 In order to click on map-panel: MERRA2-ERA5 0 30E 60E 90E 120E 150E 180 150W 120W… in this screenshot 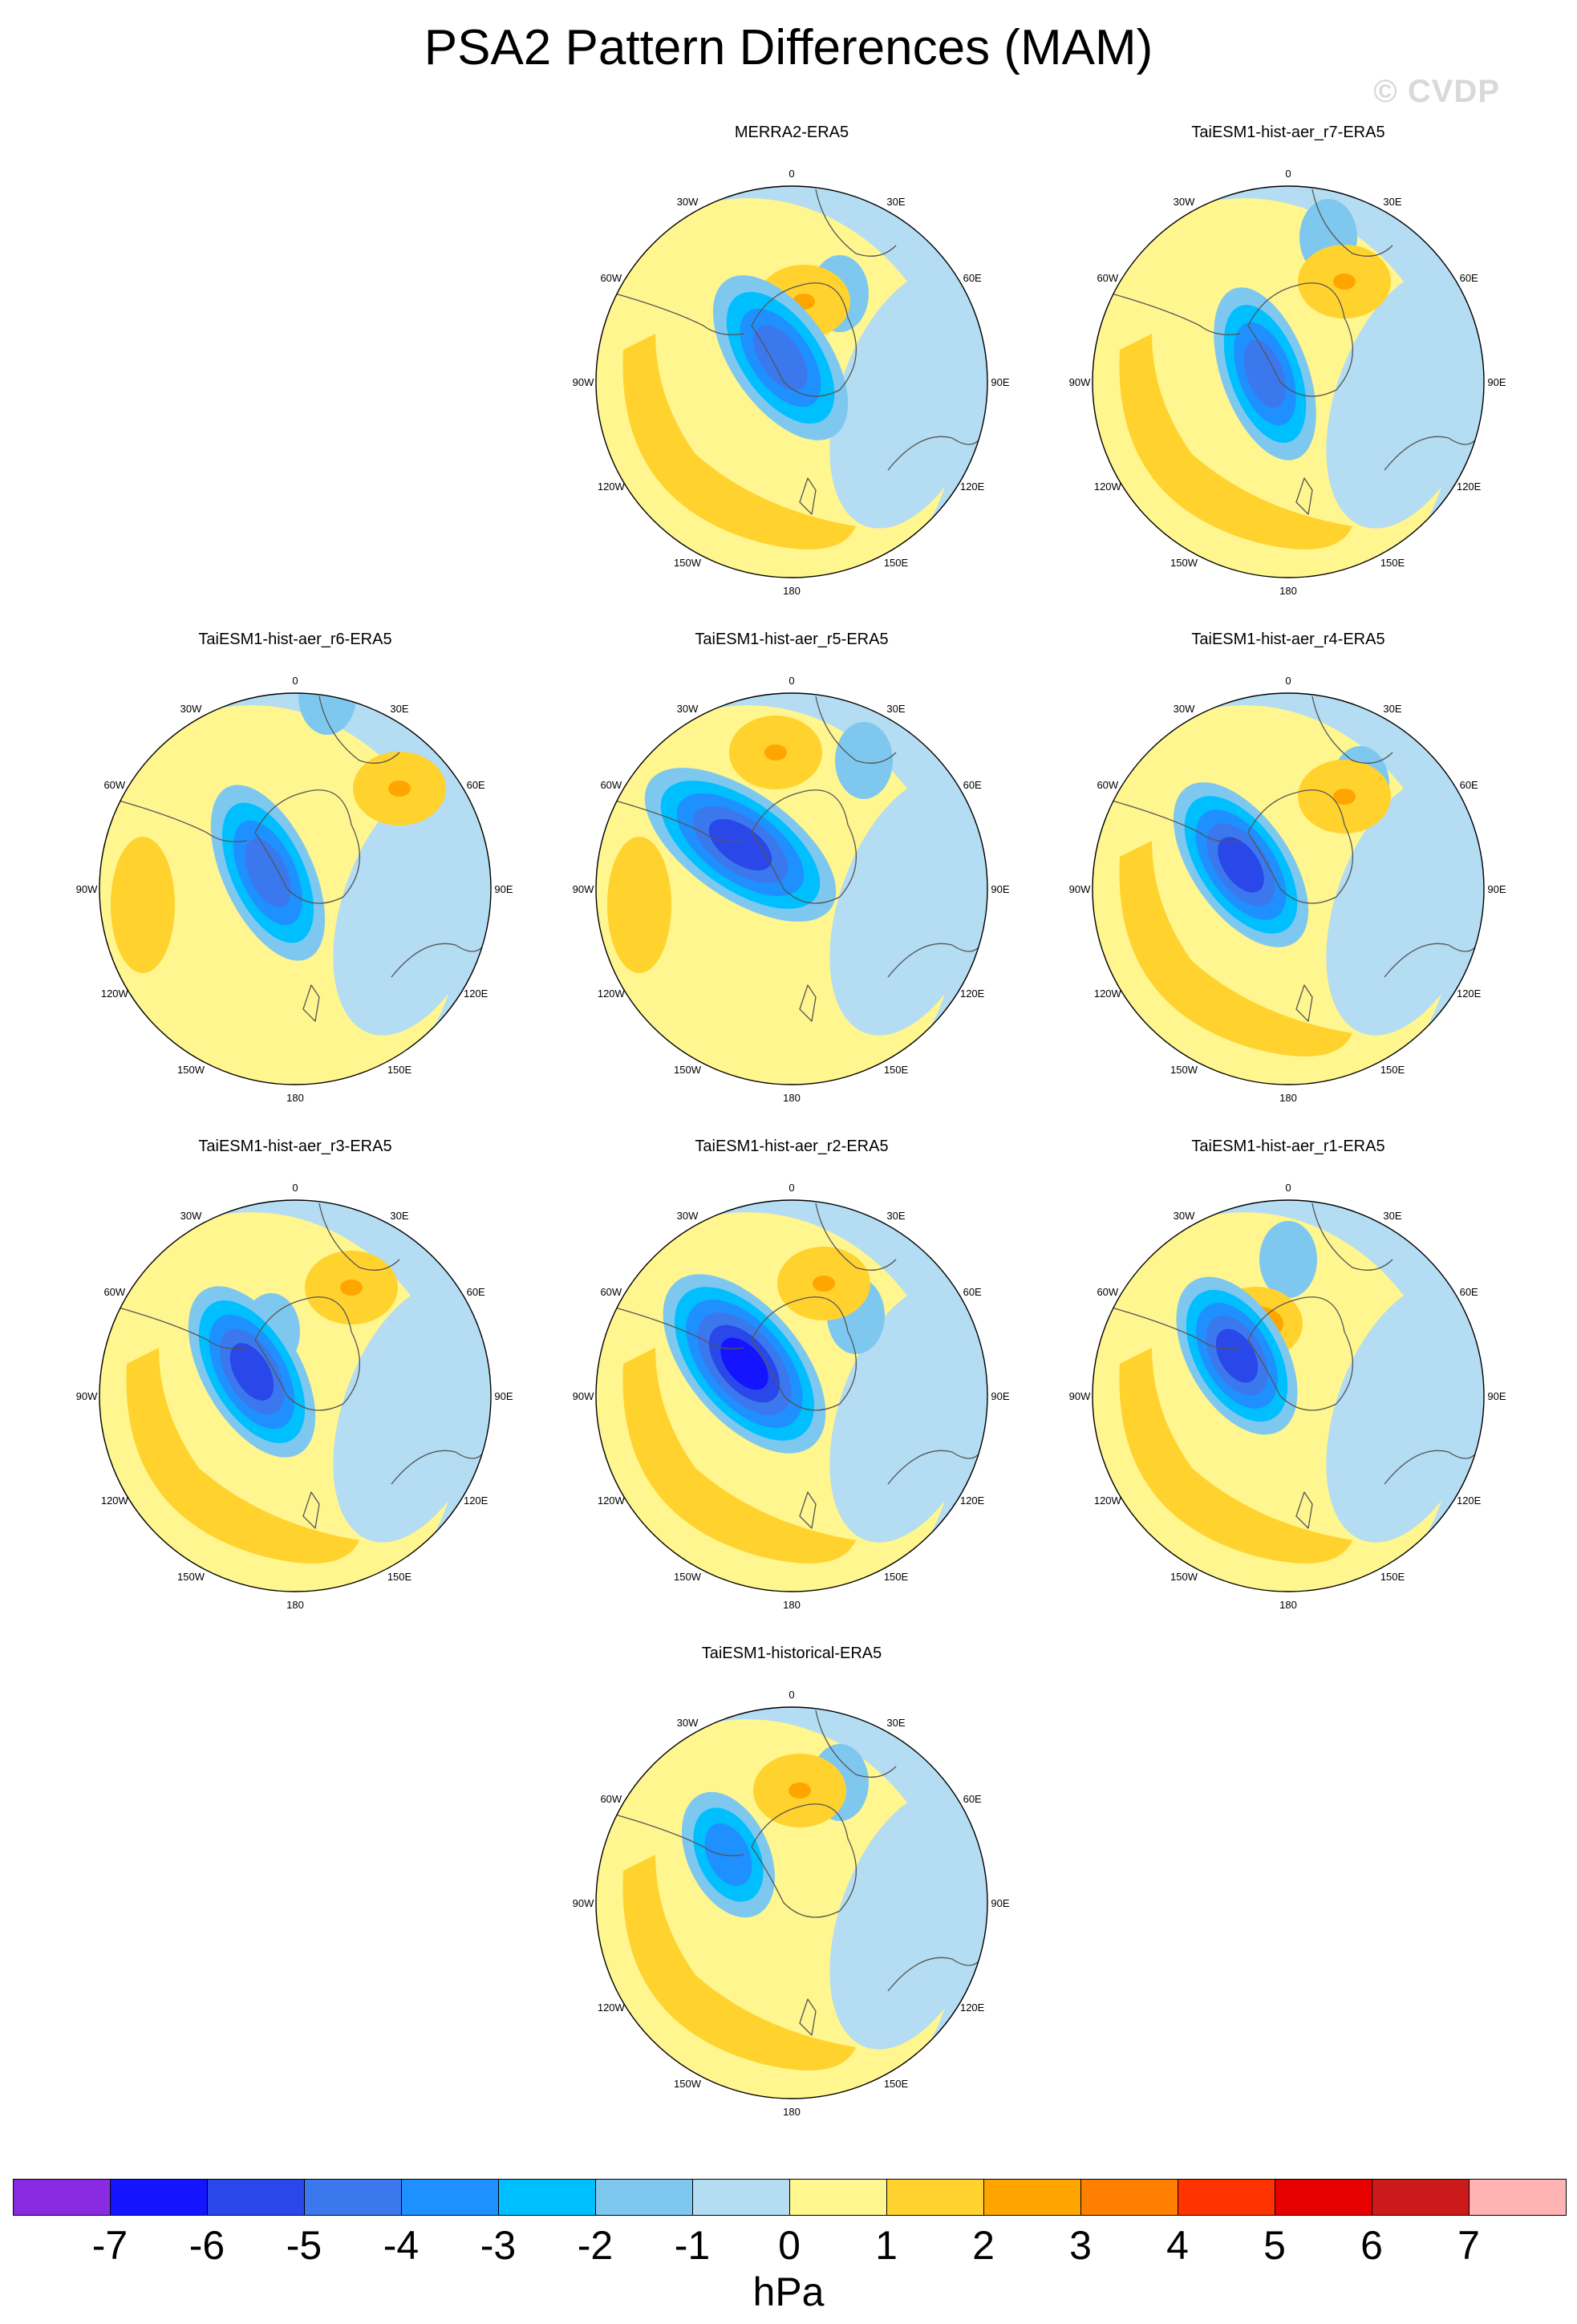, I will do `click(791, 366)`.